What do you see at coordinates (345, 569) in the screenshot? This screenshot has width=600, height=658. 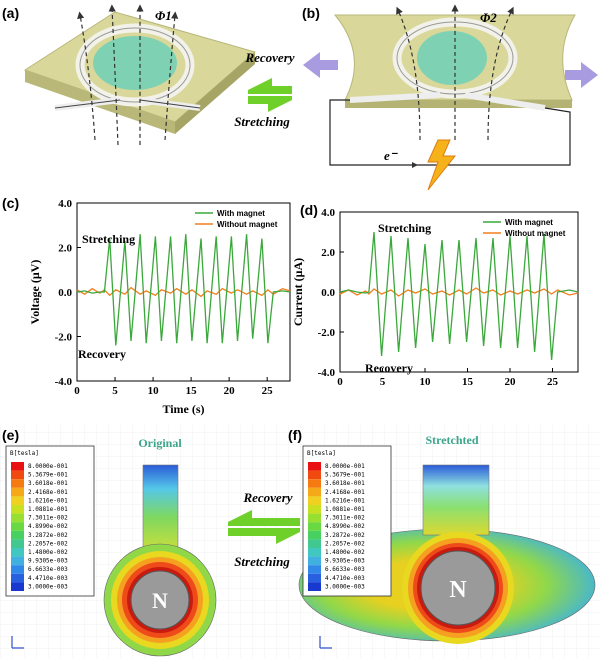 I see `colorbar-label: 6.6633e-003` at bounding box center [345, 569].